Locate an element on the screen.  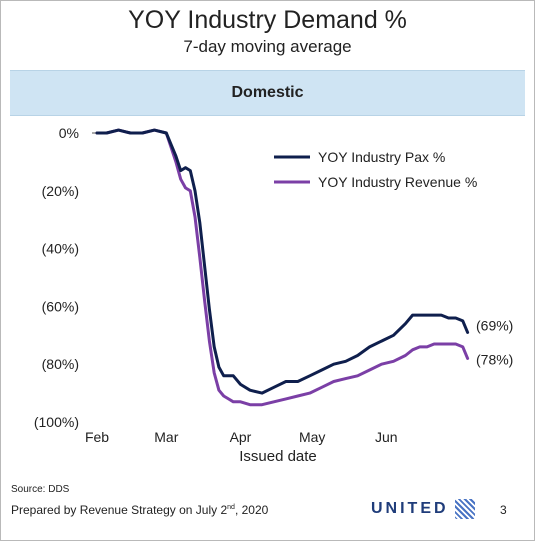
section-banner-label: Domestic is located at coordinates (267, 92).